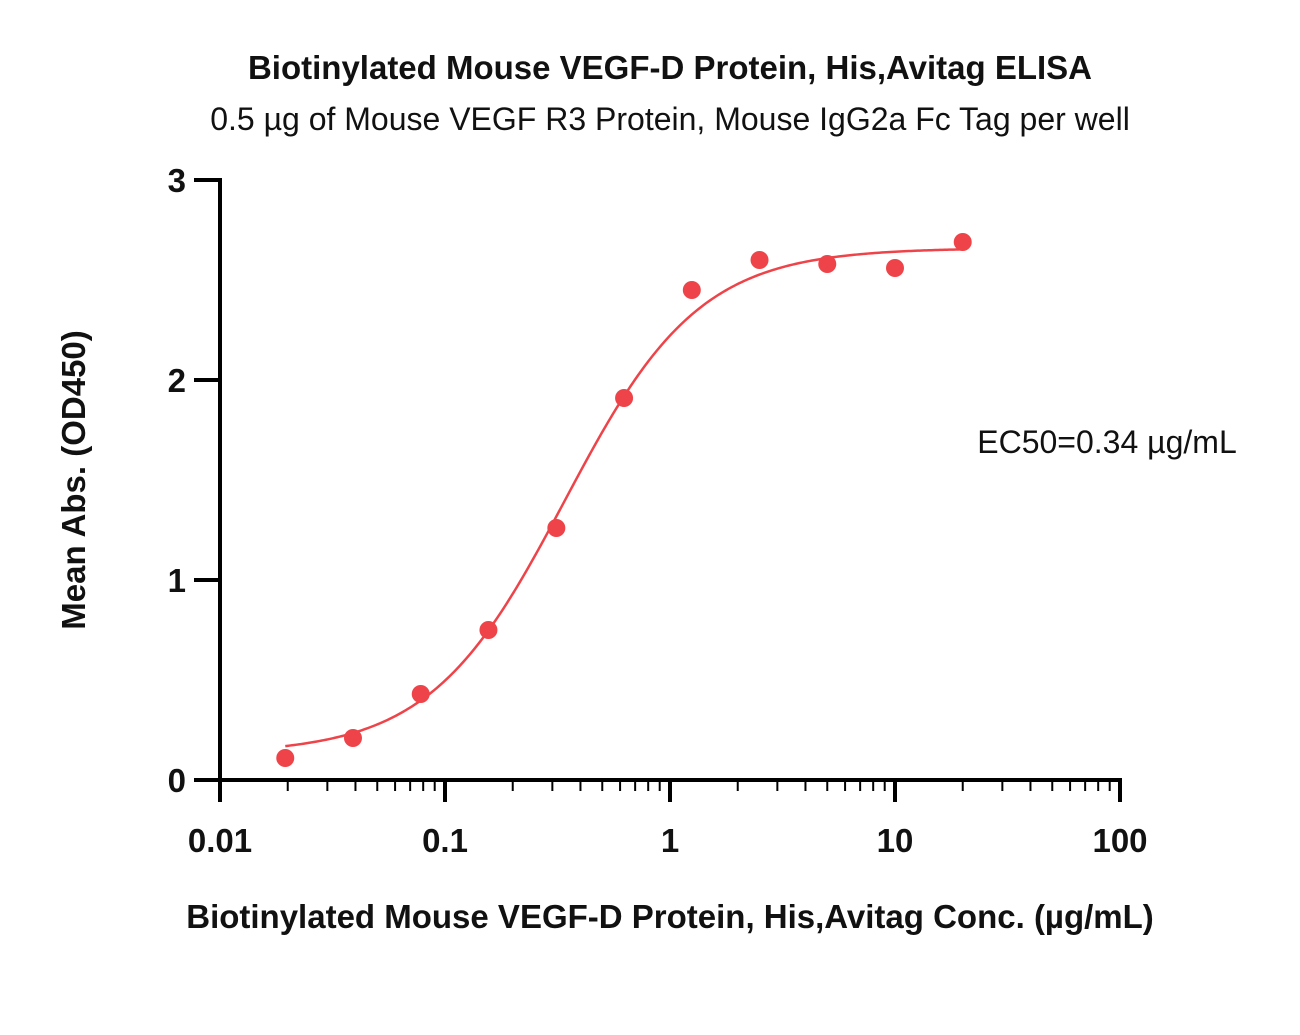  What do you see at coordinates (1106, 442) in the screenshot?
I see `ec50-annotation: EC50=0.34 µg/mL` at bounding box center [1106, 442].